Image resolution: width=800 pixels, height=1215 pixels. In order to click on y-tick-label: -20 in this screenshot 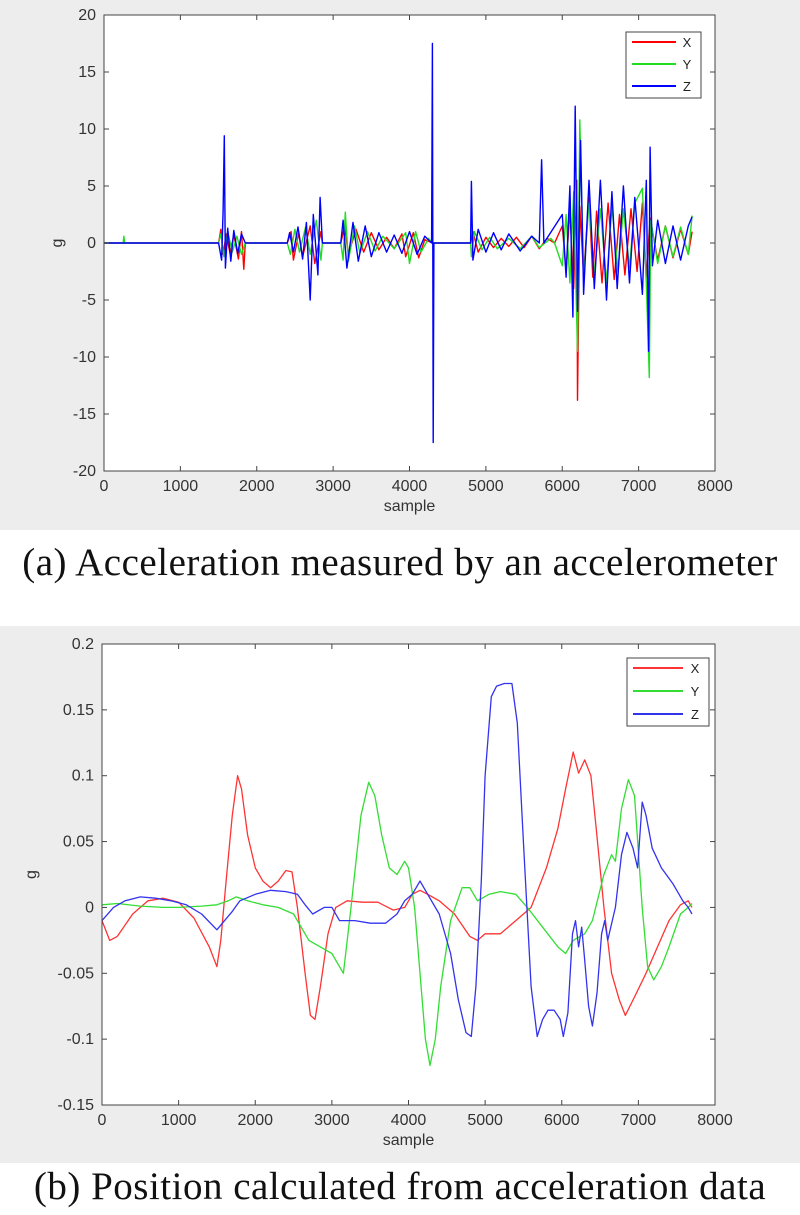, I will do `click(84, 471)`.